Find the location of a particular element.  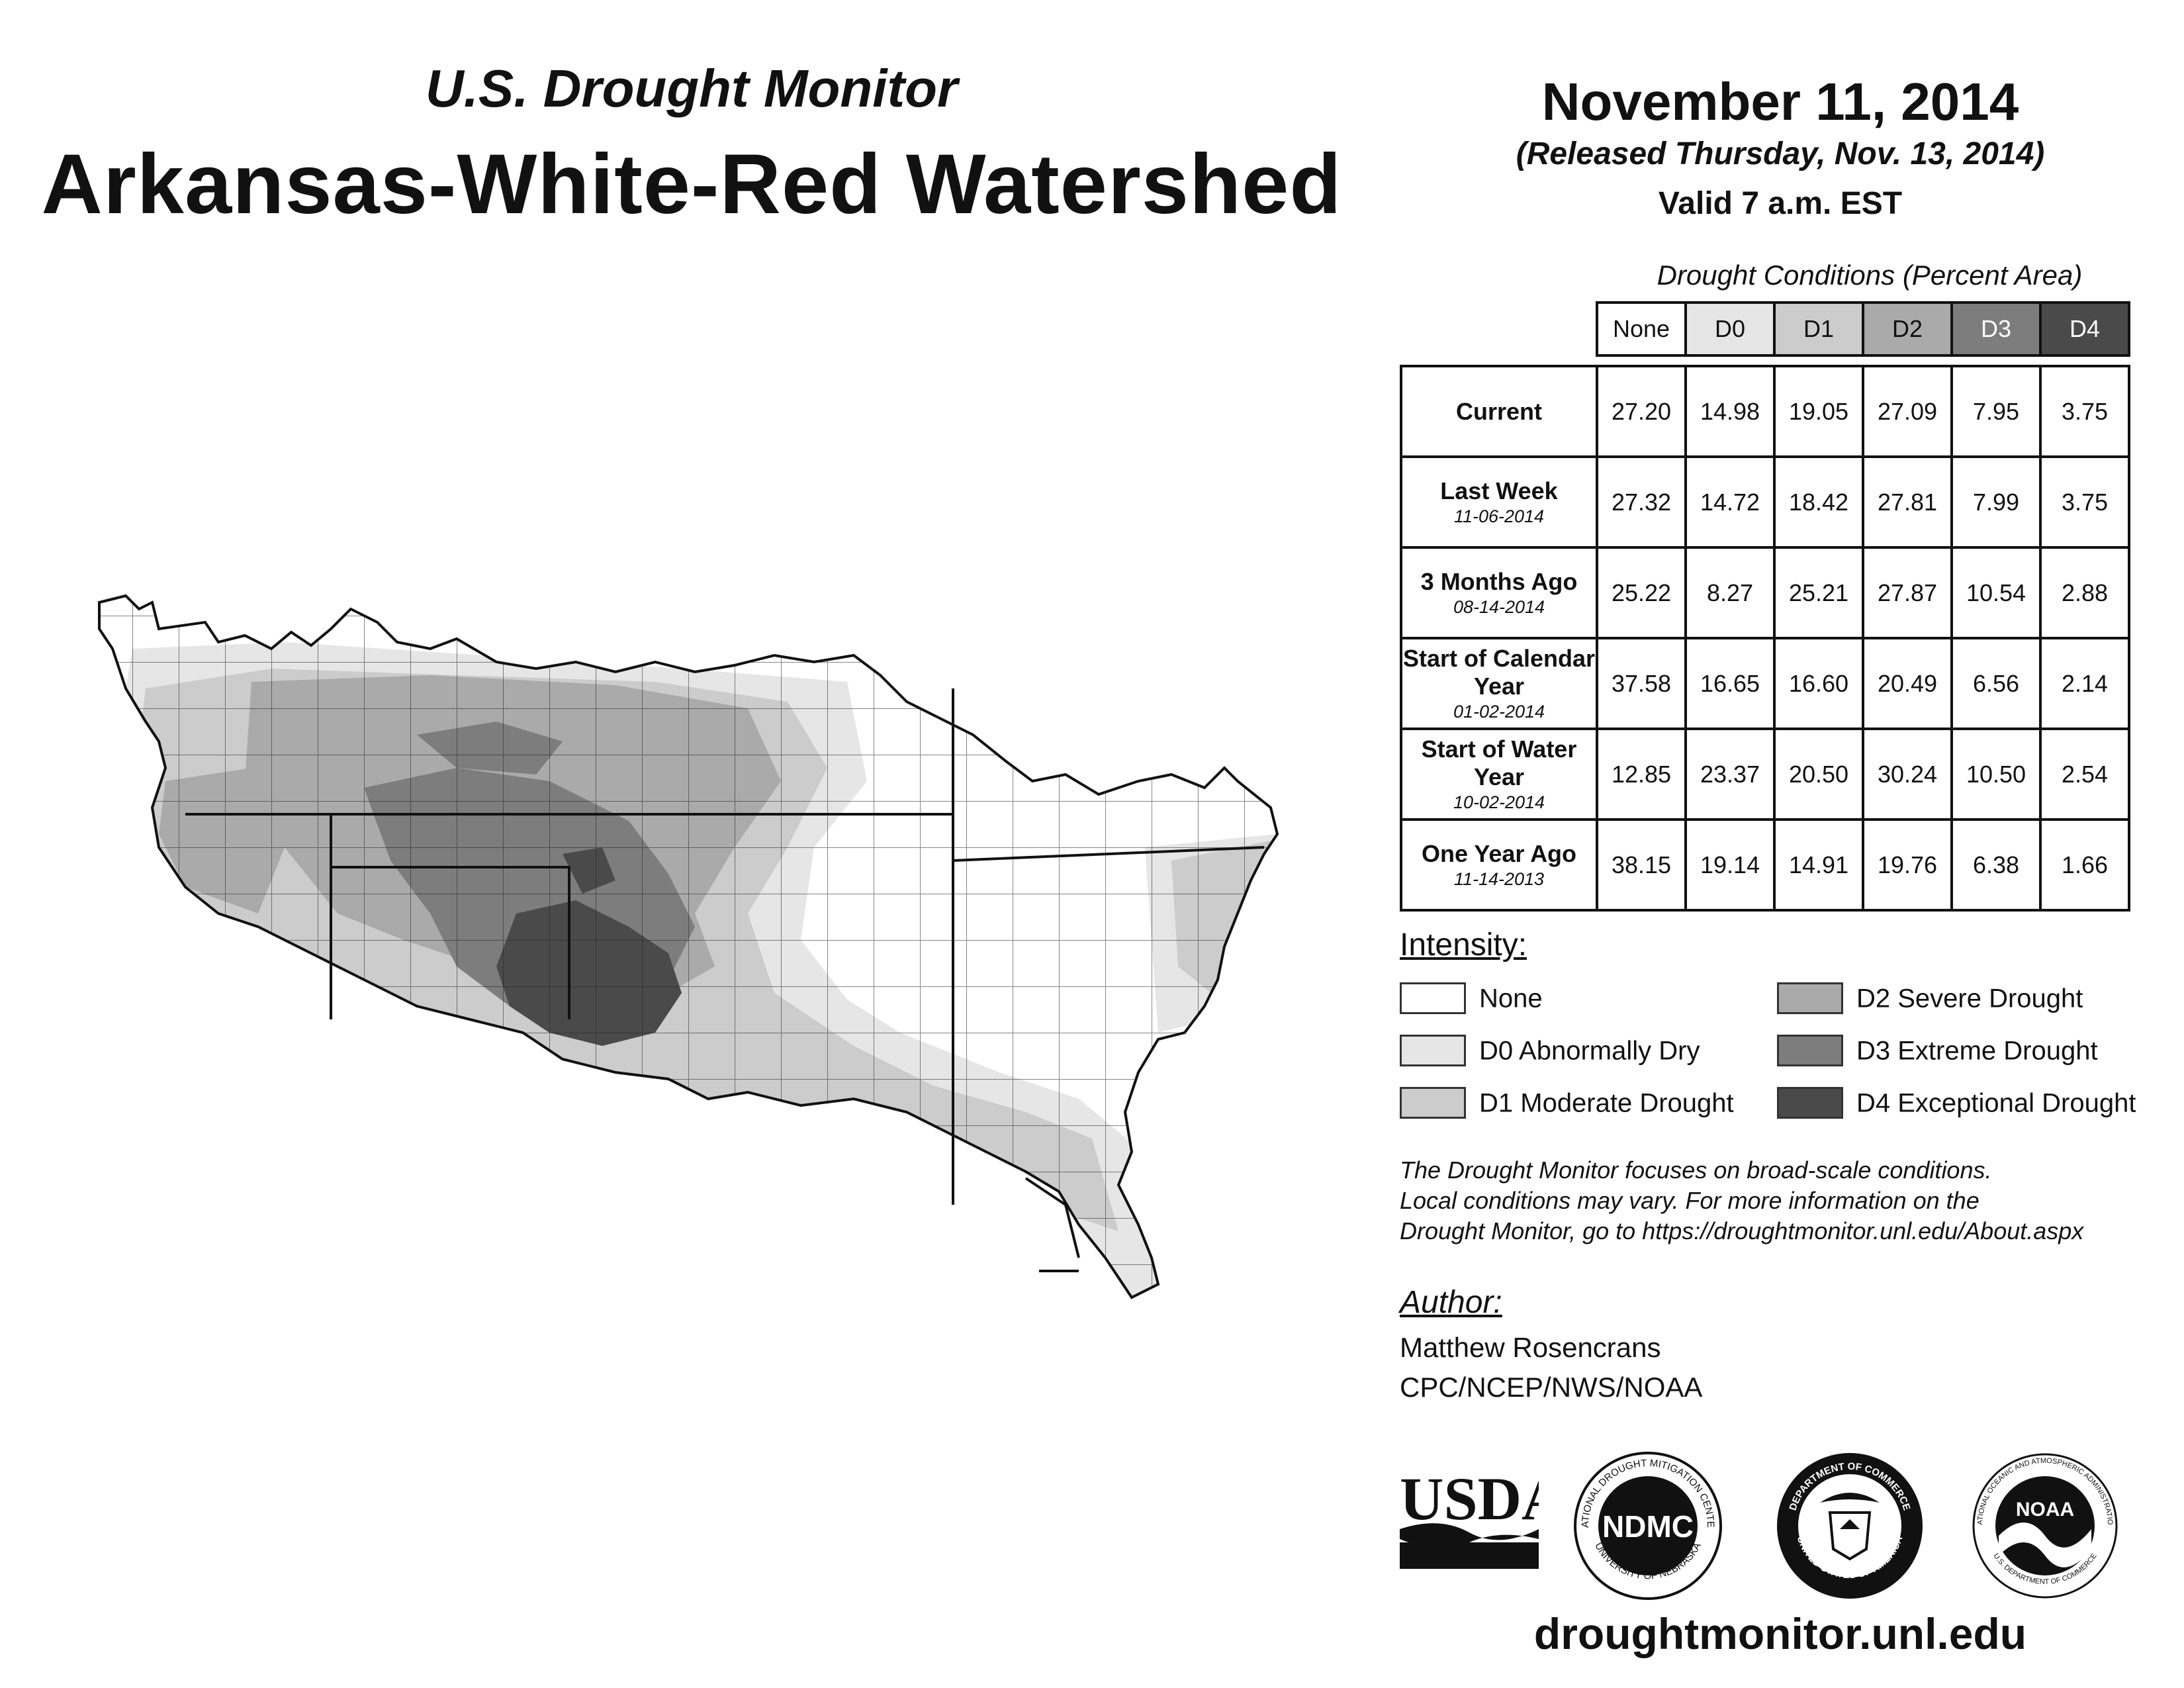

row-label-one-year-ago: One Year Ago 11-14-2013 is located at coordinates (1499, 865).